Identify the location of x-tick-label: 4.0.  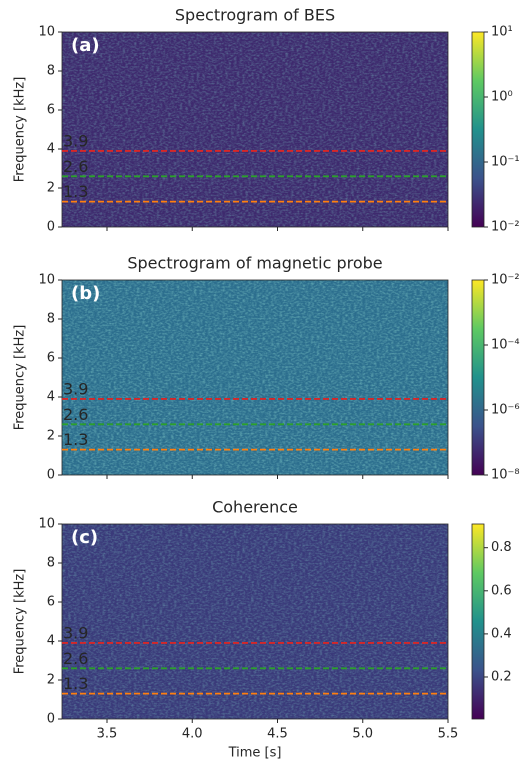
(192, 734).